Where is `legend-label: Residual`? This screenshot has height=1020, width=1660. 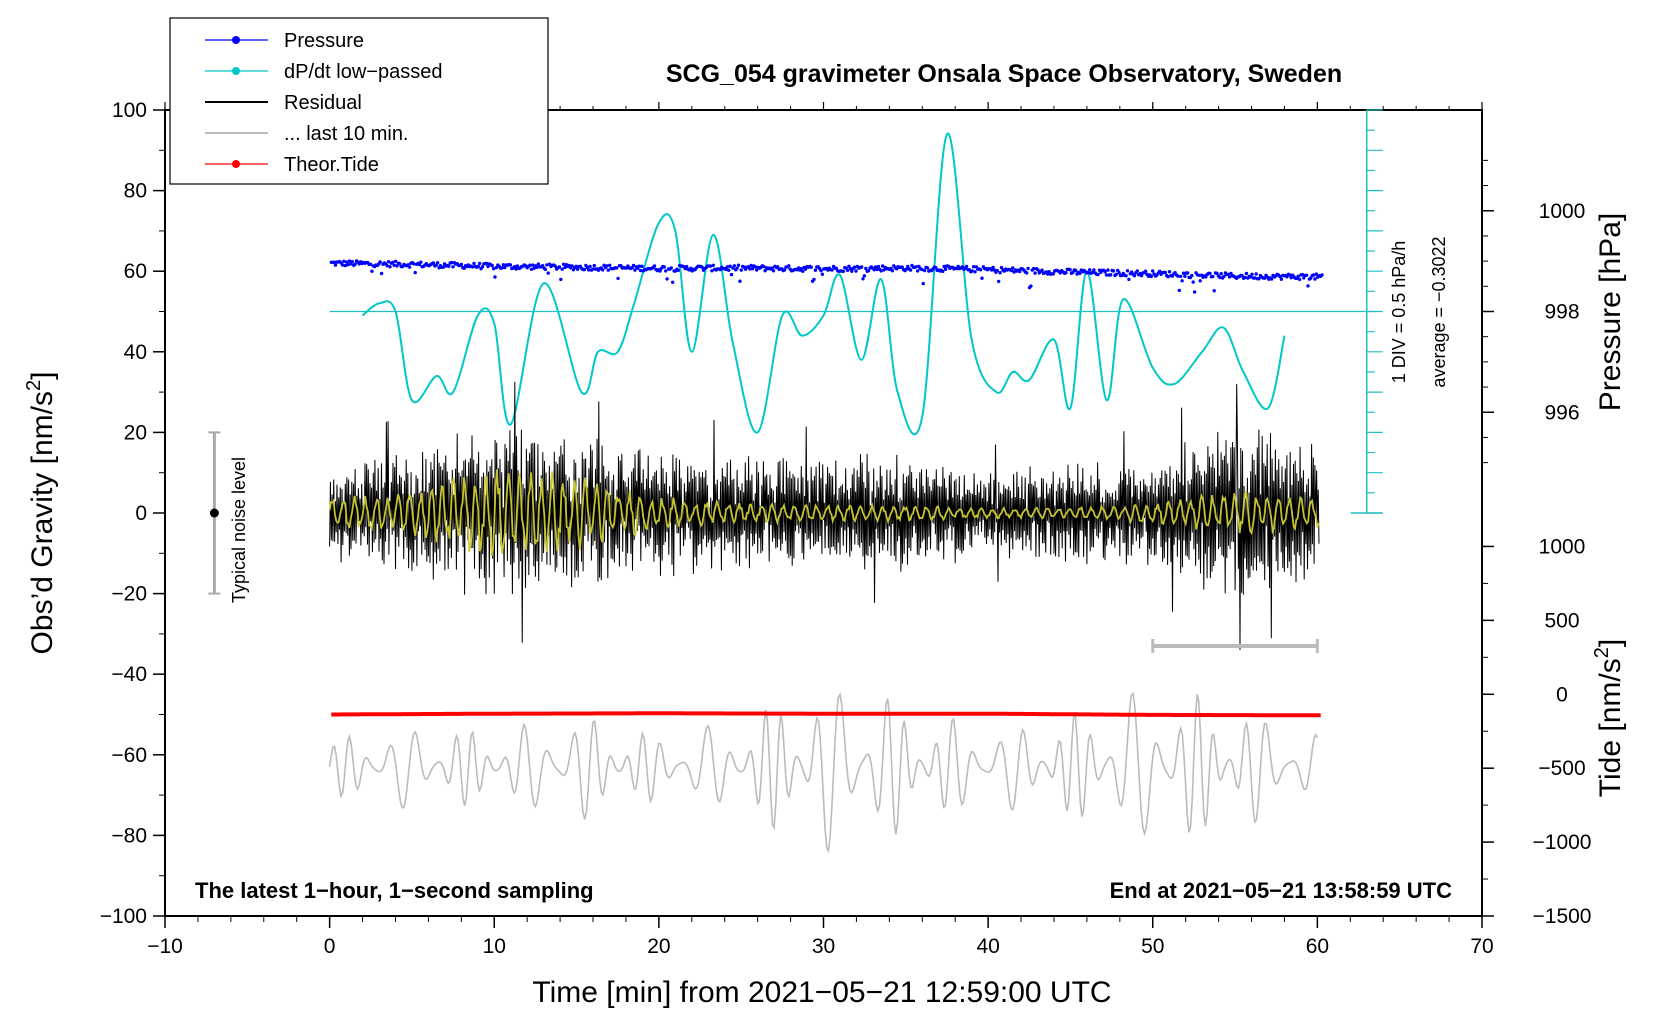 legend-label: Residual is located at coordinates (323, 103).